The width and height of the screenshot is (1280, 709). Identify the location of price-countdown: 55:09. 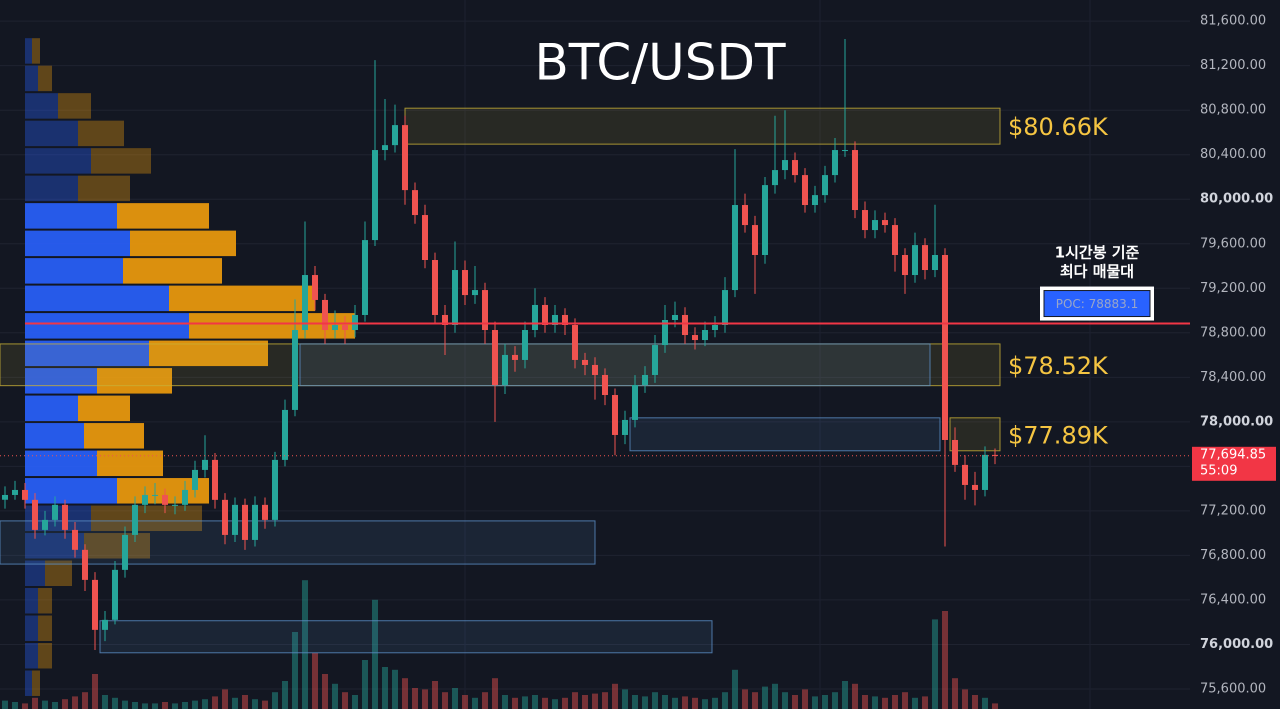
(1218, 470).